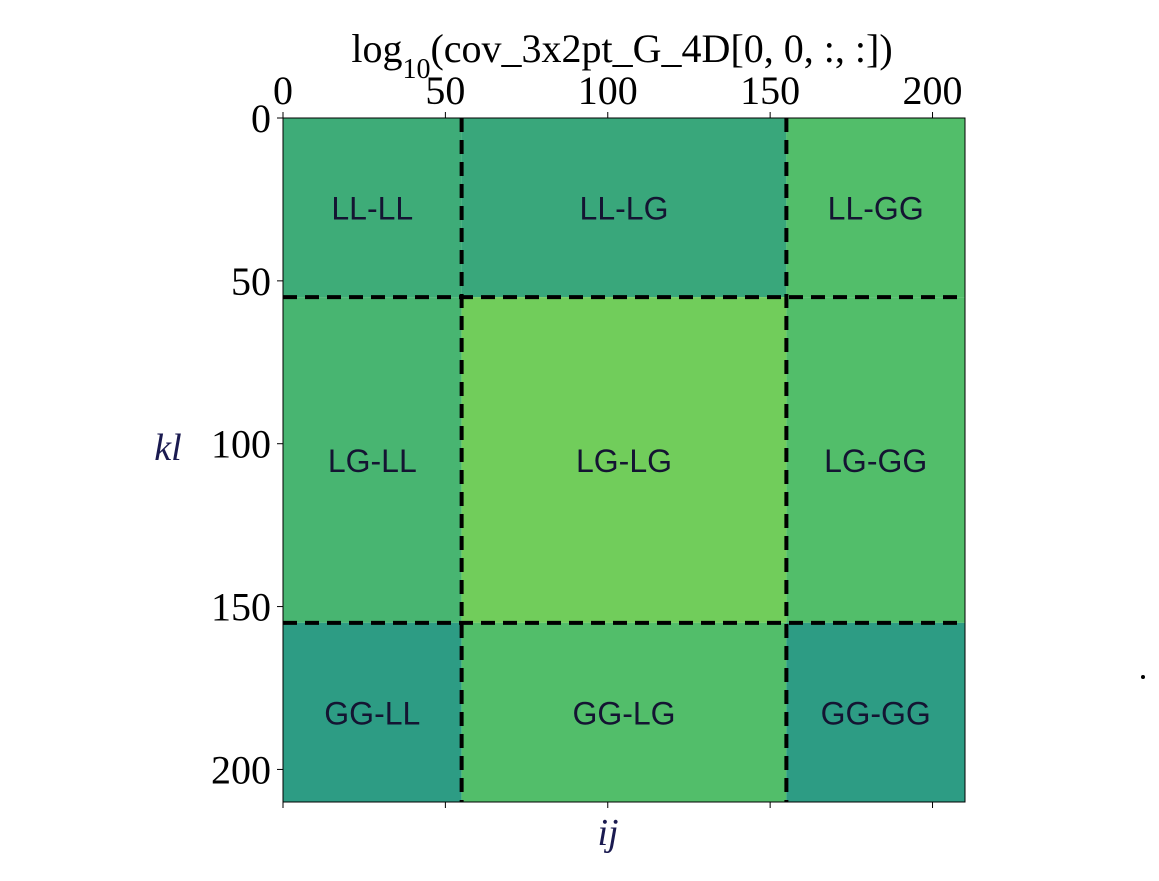 The width and height of the screenshot is (1159, 881). I want to click on heatmap-block-gg-gg, so click(875, 712).